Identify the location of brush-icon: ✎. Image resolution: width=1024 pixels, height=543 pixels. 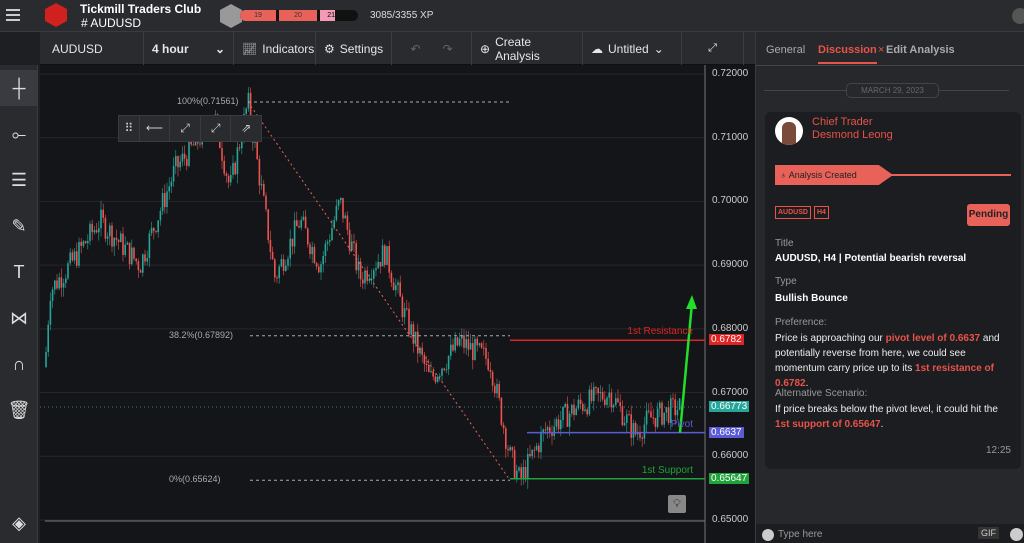
(19, 225).